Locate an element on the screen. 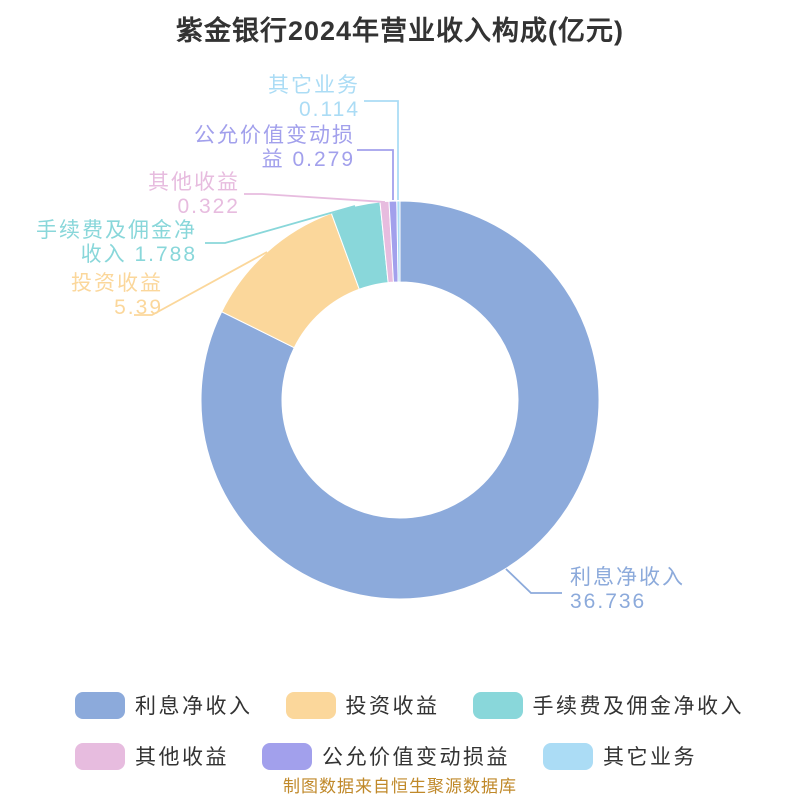 Image resolution: width=800 pixels, height=800 pixels. legend-label: 手续费及佣金净收入 is located at coordinates (638, 706).